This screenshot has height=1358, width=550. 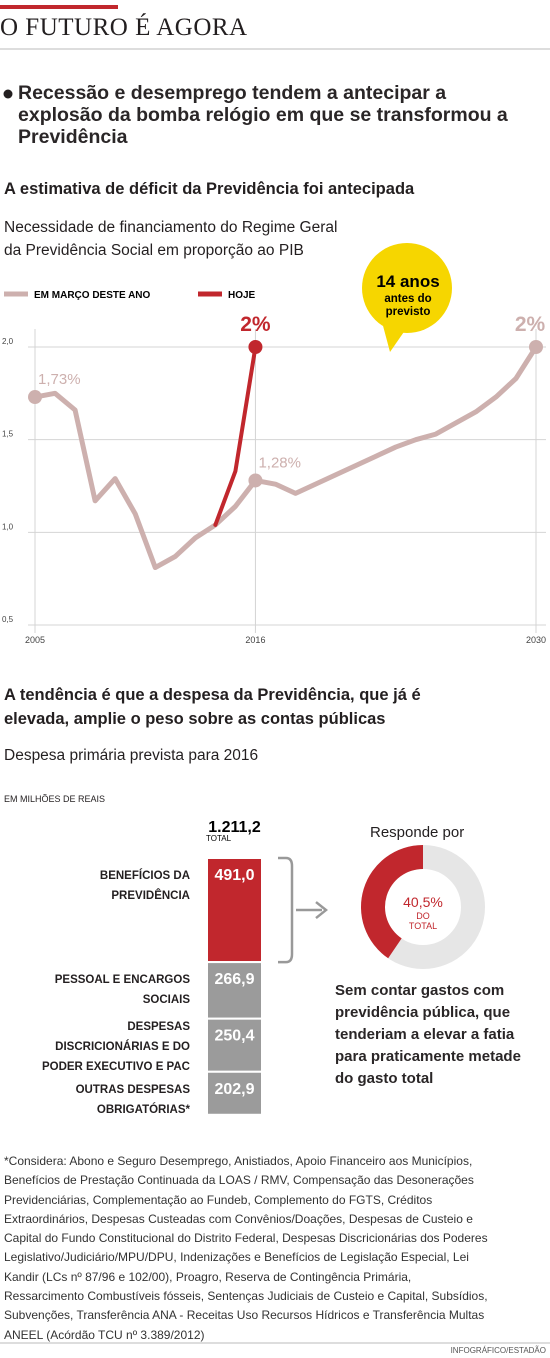 I want to click on unit-label: EM MILHÕES DE REAIS, so click(x=55, y=799).